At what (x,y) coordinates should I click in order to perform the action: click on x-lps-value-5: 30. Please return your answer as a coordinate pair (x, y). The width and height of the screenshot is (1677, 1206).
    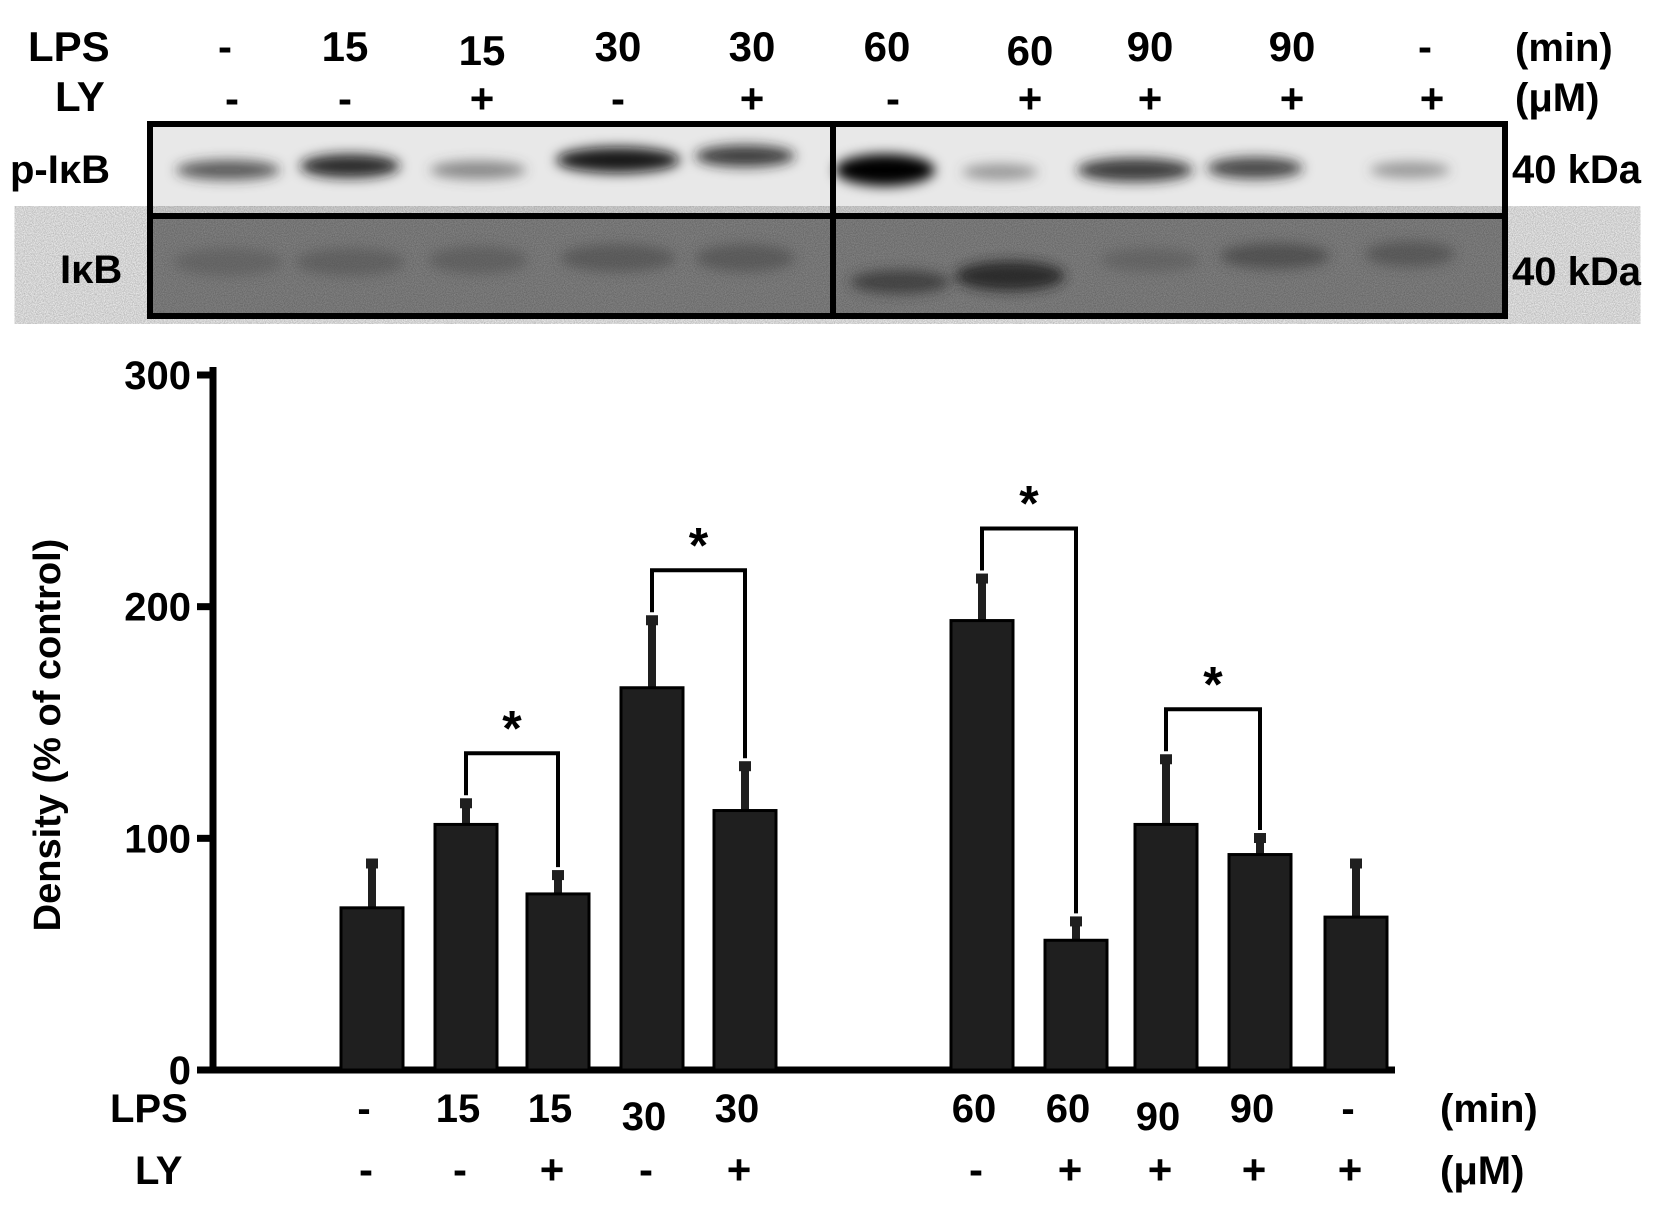
    Looking at the image, I should click on (737, 1109).